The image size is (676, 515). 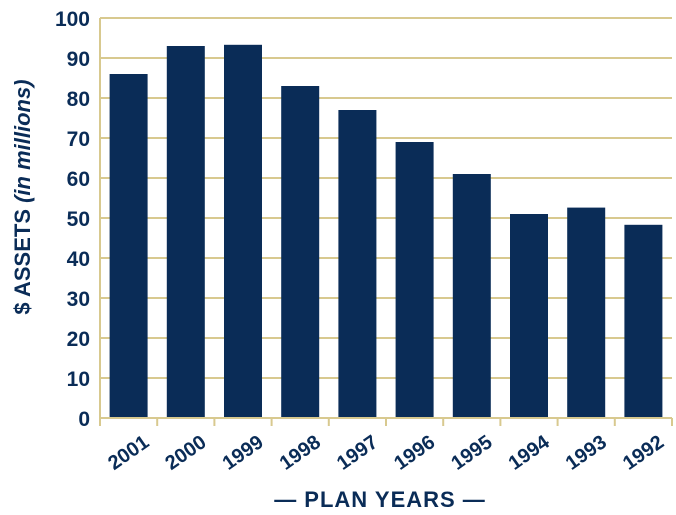 What do you see at coordinates (380, 499) in the screenshot?
I see `x-axis-title: — PLAN YEARS —` at bounding box center [380, 499].